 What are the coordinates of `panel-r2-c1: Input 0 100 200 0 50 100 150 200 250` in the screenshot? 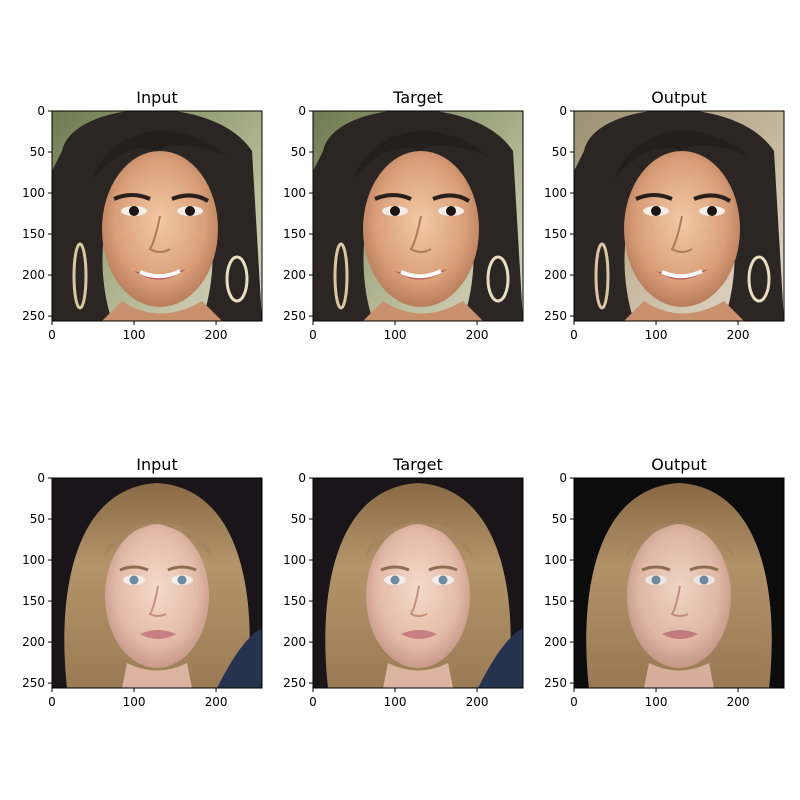 It's located at (142, 582).